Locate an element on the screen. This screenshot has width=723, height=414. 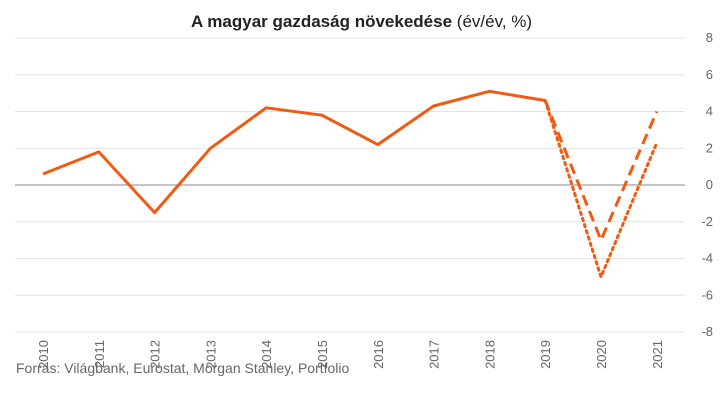
x-tick-label: 2012 is located at coordinates (155, 354).